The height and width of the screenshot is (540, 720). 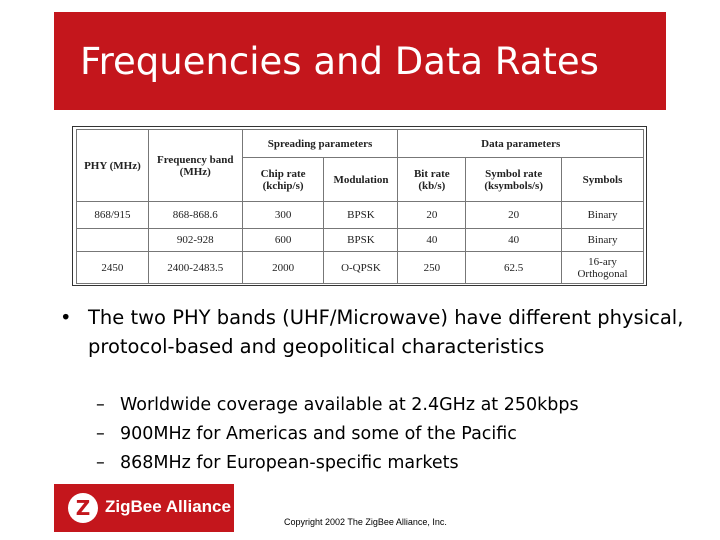 What do you see at coordinates (514, 267) in the screenshot?
I see `cell-symrate: 62.5` at bounding box center [514, 267].